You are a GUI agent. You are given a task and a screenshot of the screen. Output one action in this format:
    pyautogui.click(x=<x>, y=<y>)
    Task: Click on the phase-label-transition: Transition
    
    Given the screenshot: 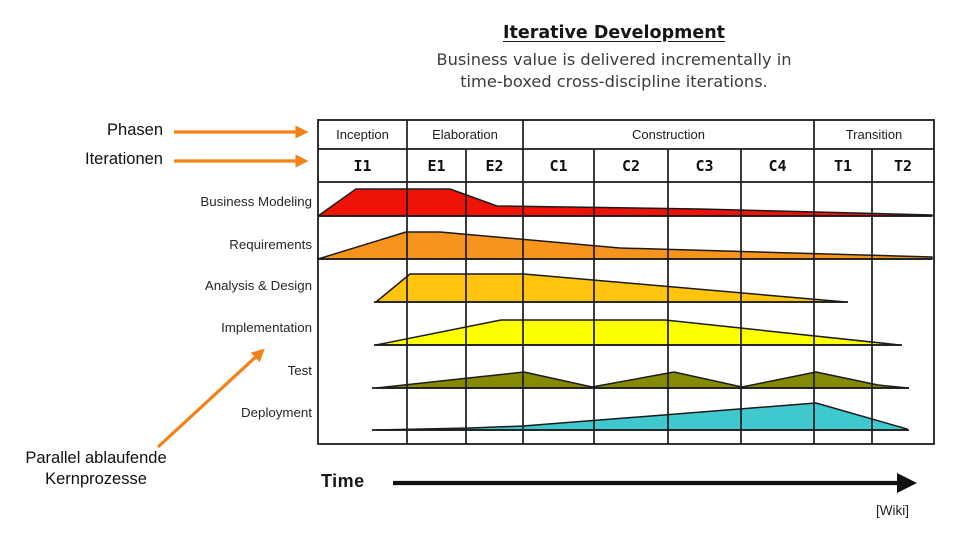 What is the action you would take?
    pyautogui.click(x=874, y=134)
    